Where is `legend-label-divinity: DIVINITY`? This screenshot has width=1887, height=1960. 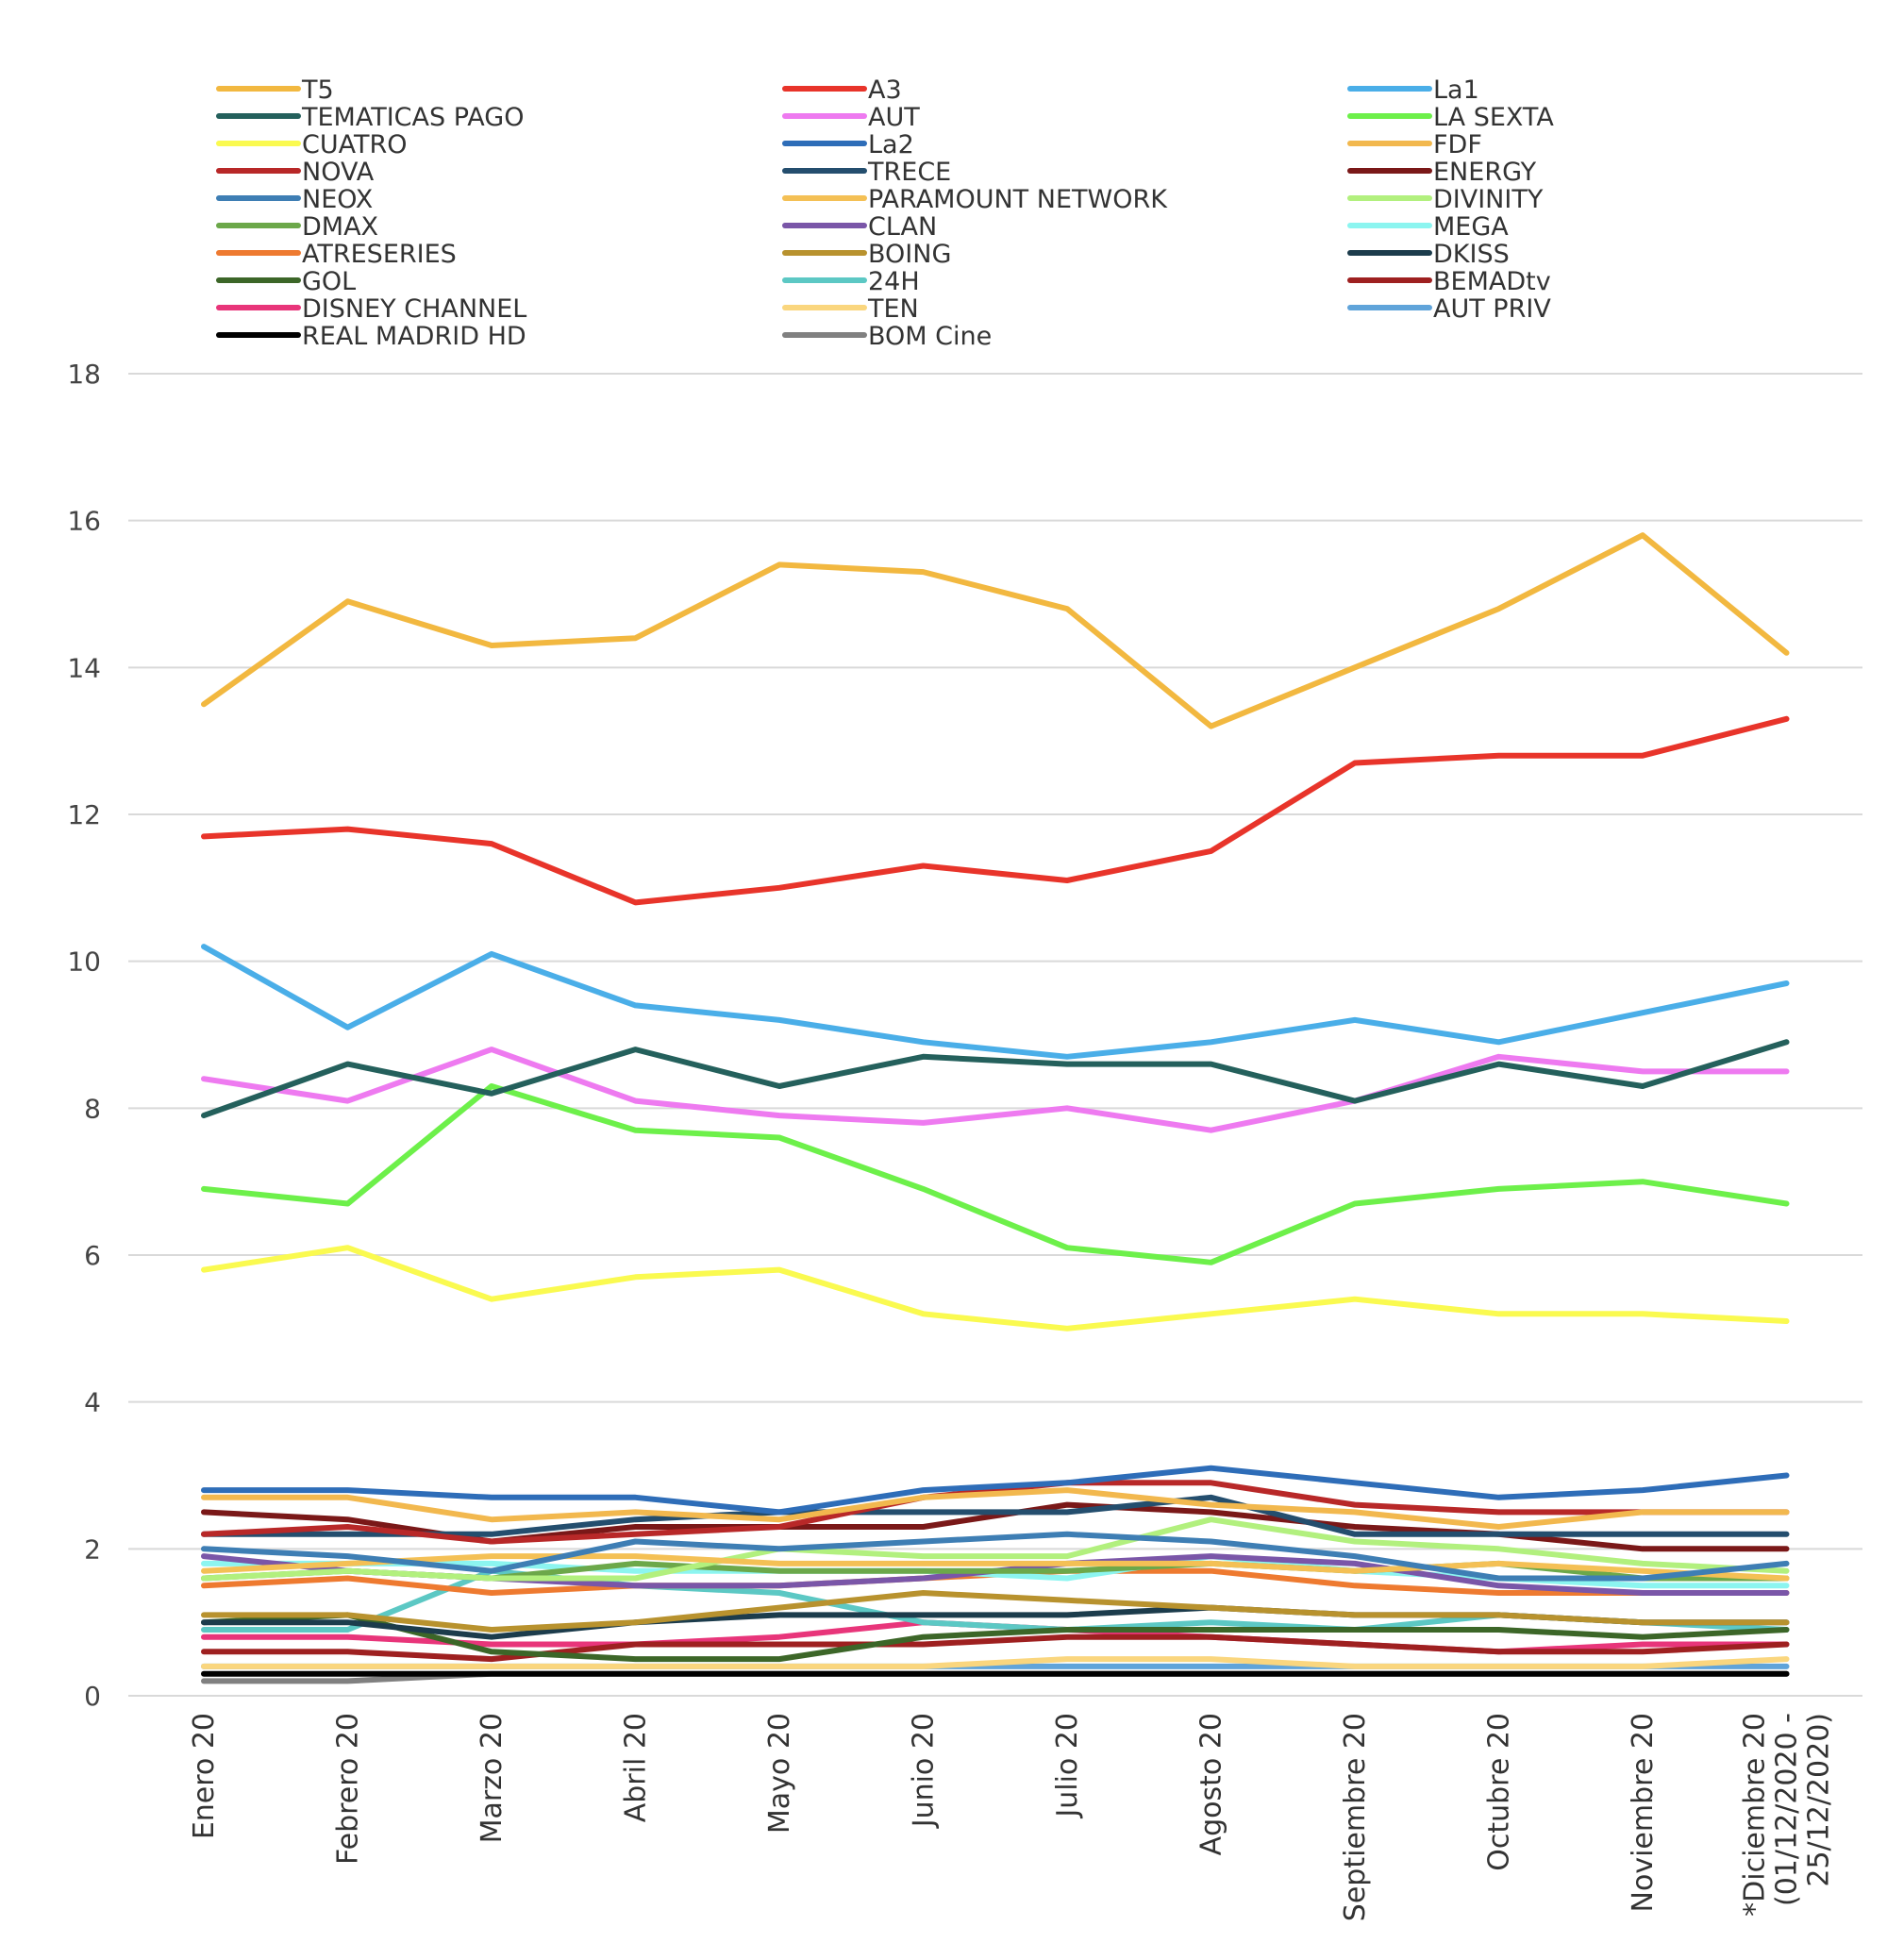 legend-label-divinity: DIVINITY is located at coordinates (1488, 199).